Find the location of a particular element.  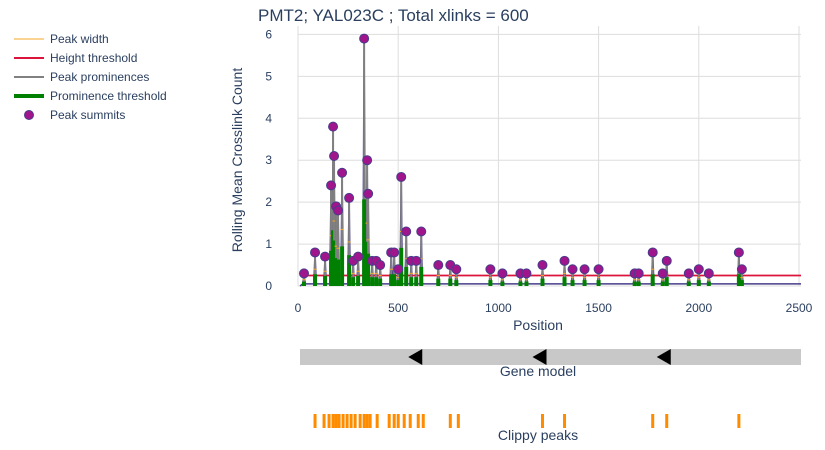

y-tick-label: 5 is located at coordinates (268, 76).